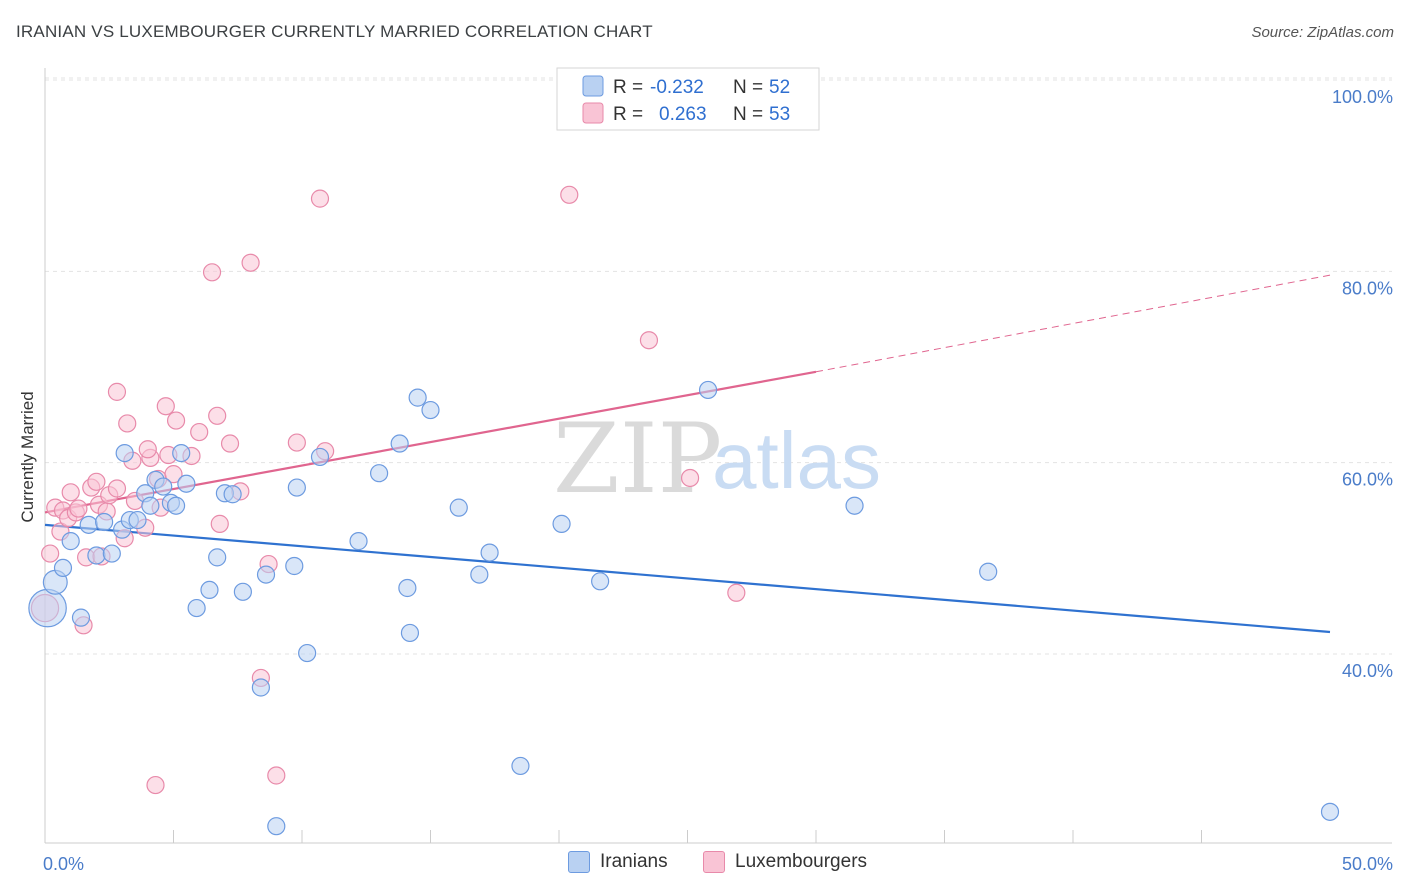 This screenshot has width=1406, height=892. What do you see at coordinates (1367, 671) in the screenshot?
I see `y-tick-label: 40.0%` at bounding box center [1367, 671].